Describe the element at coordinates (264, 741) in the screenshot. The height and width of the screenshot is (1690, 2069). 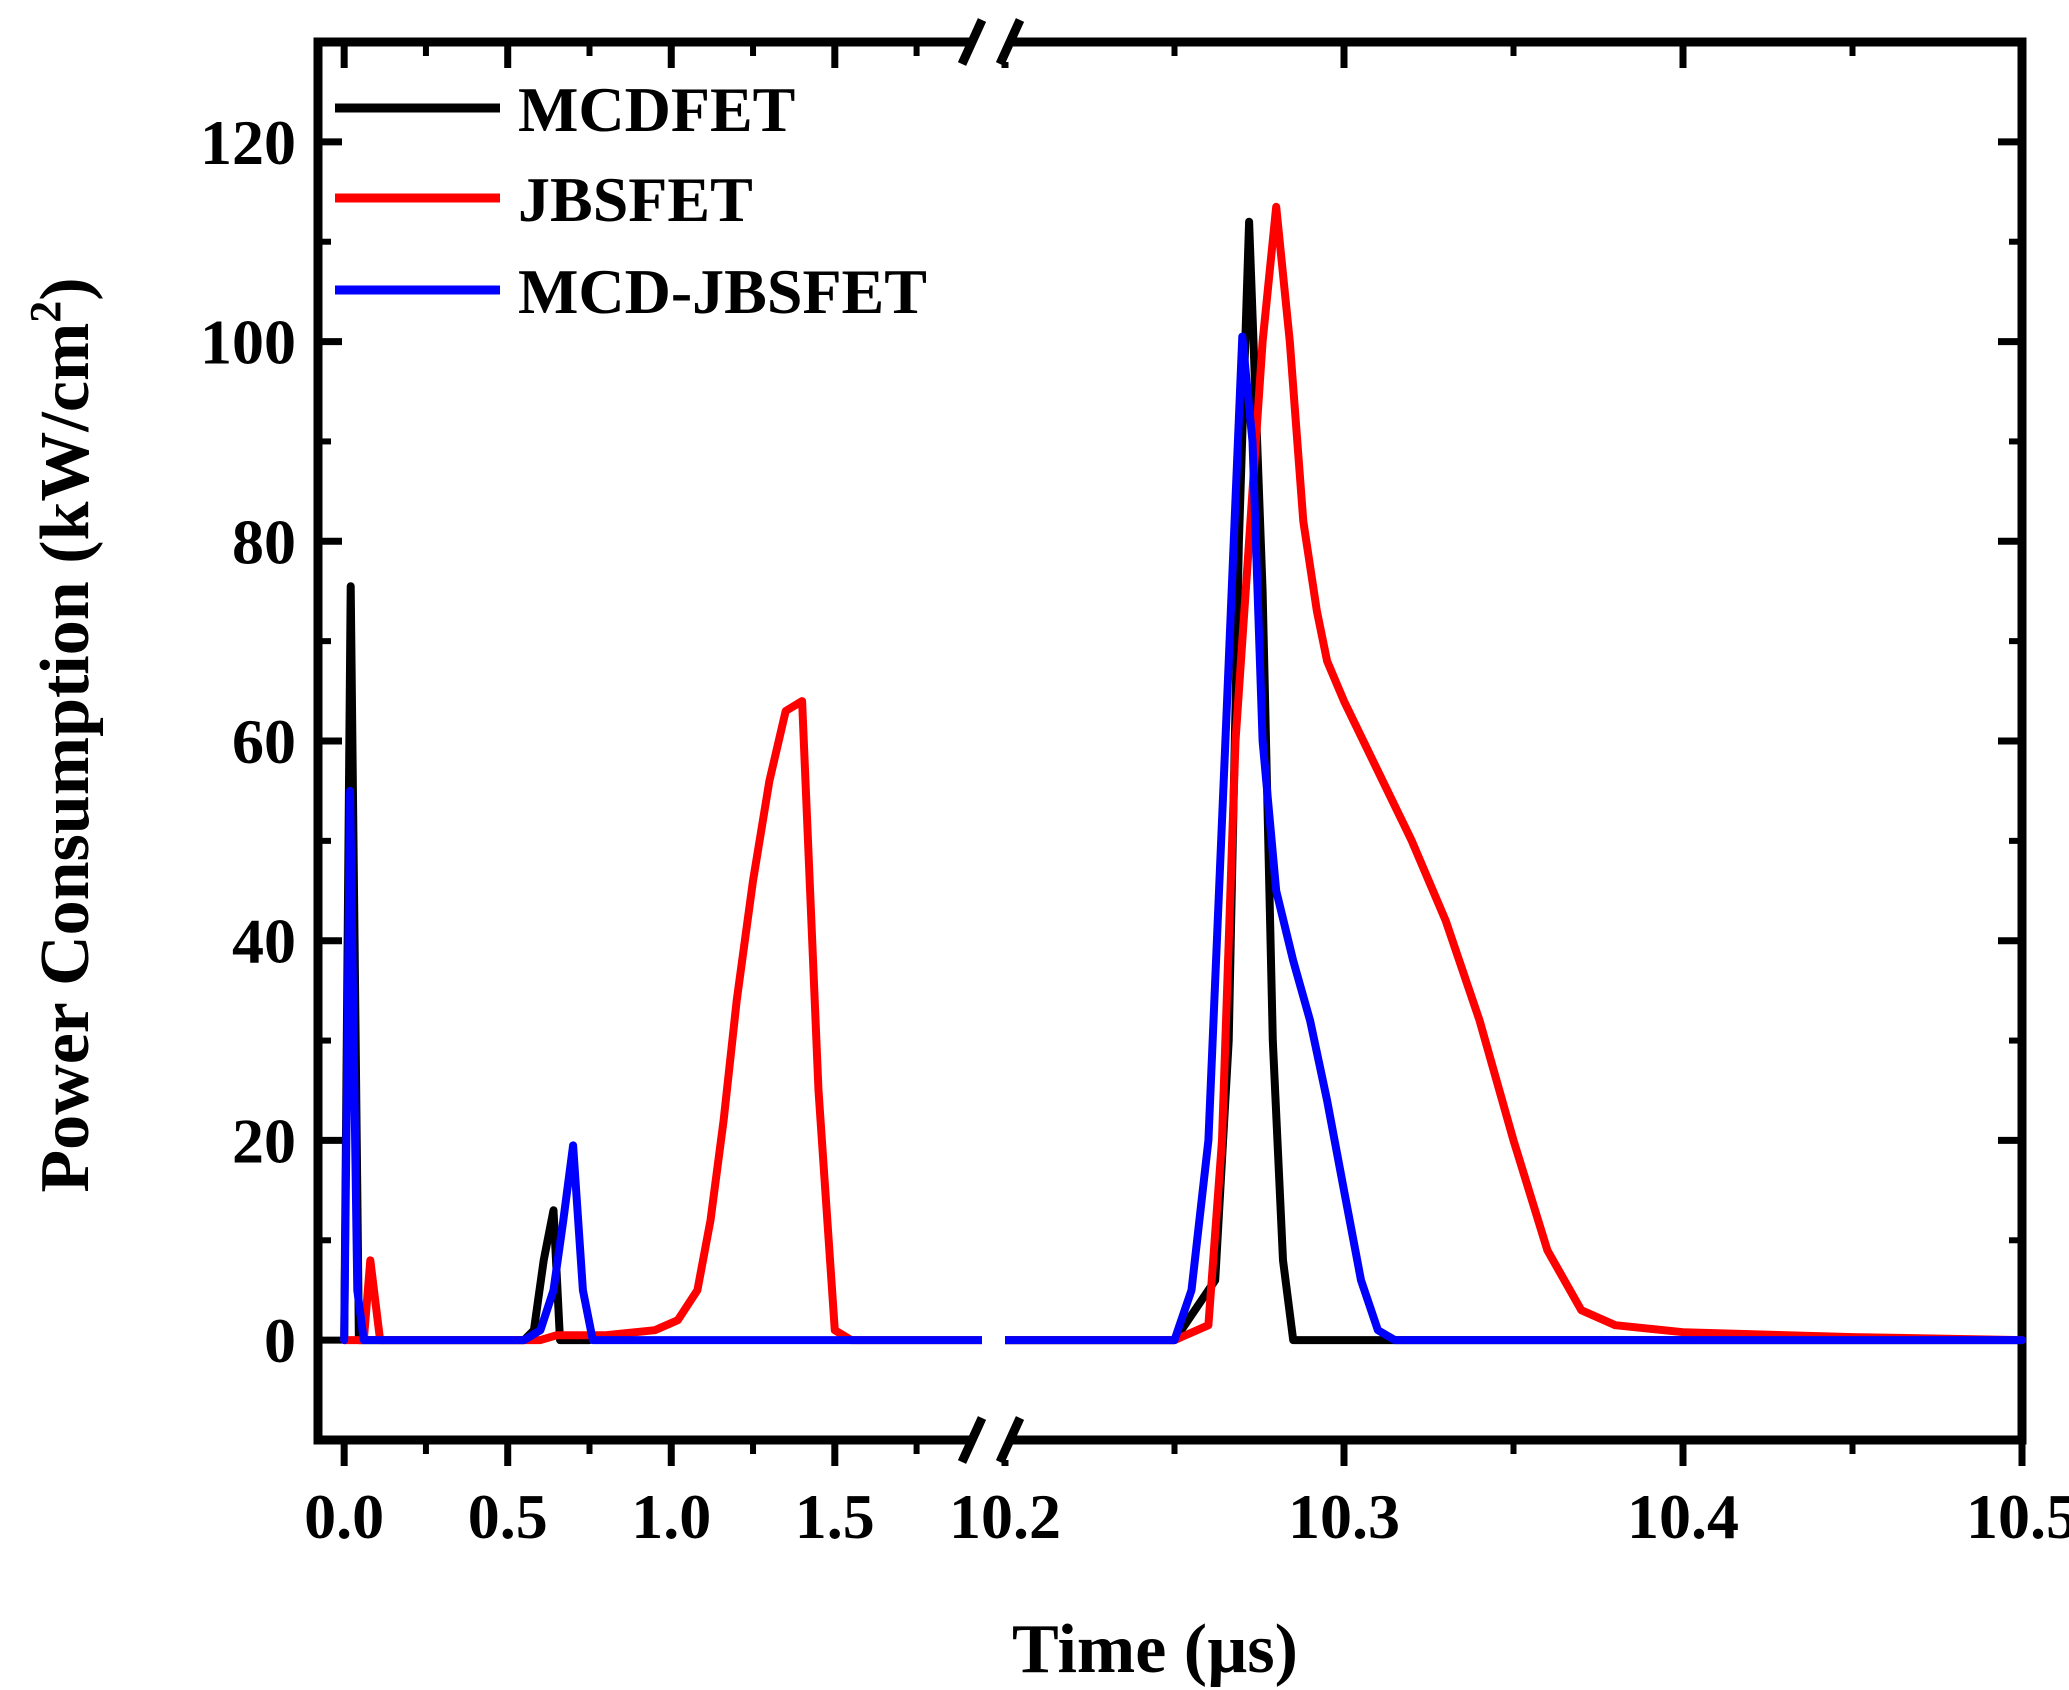
I see `y-tick-label: 60` at that location.